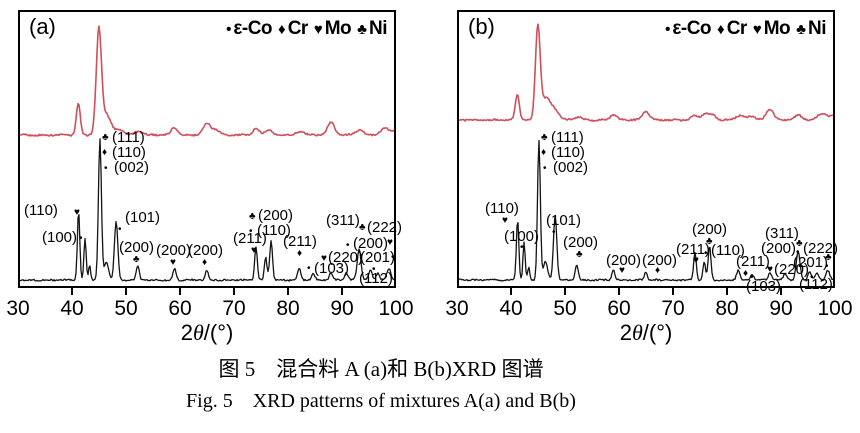 This screenshot has height=433, width=860. What do you see at coordinates (764, 286) in the screenshot?
I see `peak-label: (103)` at bounding box center [764, 286].